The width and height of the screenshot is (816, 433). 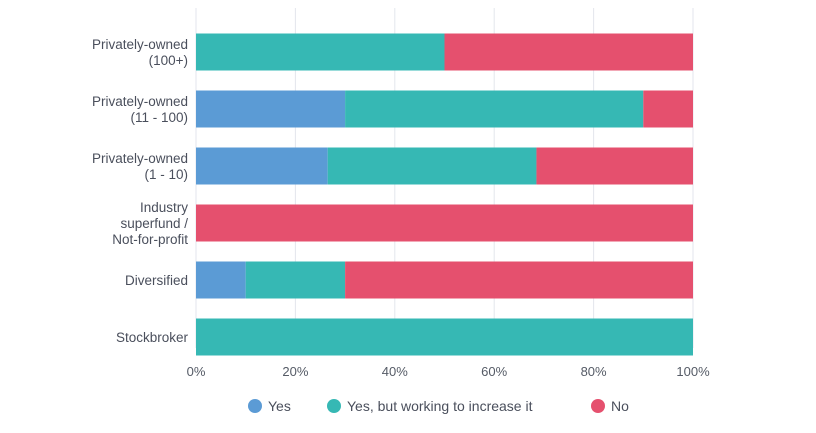 I want to click on category-label: (11 - 100), so click(x=159, y=117).